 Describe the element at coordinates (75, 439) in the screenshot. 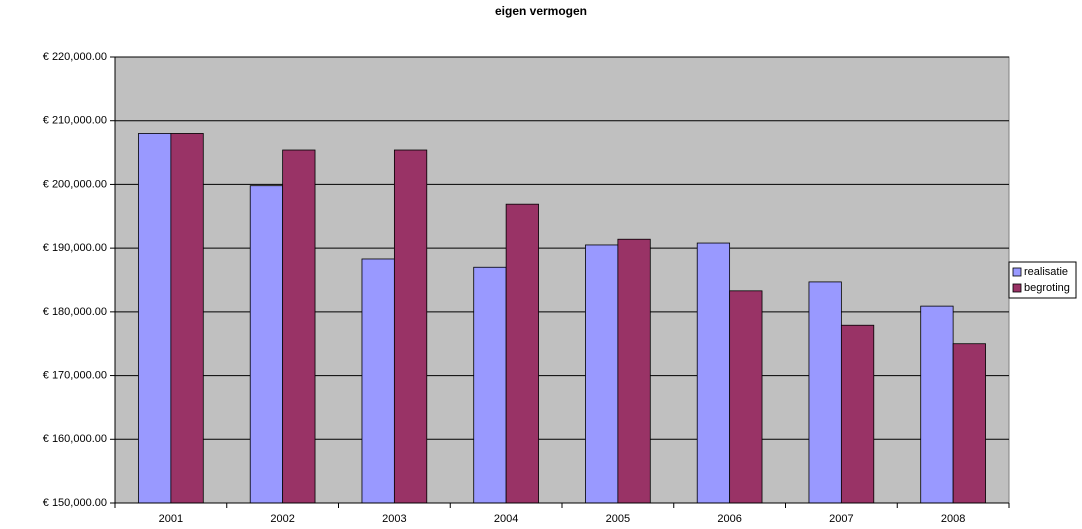

I see `y-tick-label: € 160,000.00` at that location.